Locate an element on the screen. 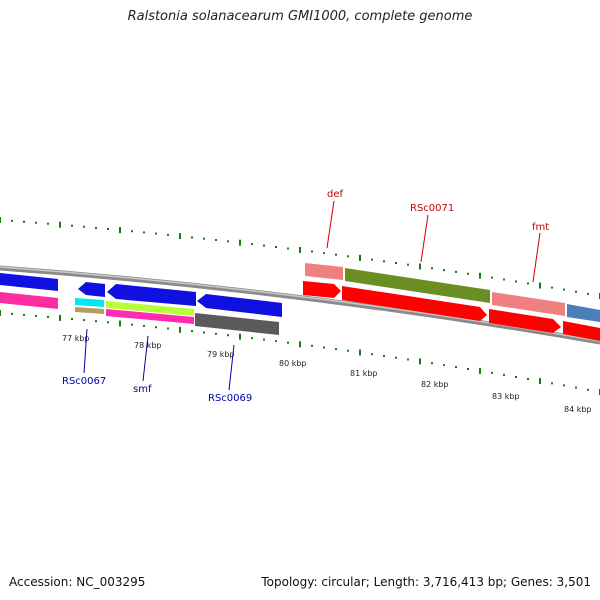 The height and width of the screenshot is (600, 600). feature-steelblue is located at coordinates (583, 313).